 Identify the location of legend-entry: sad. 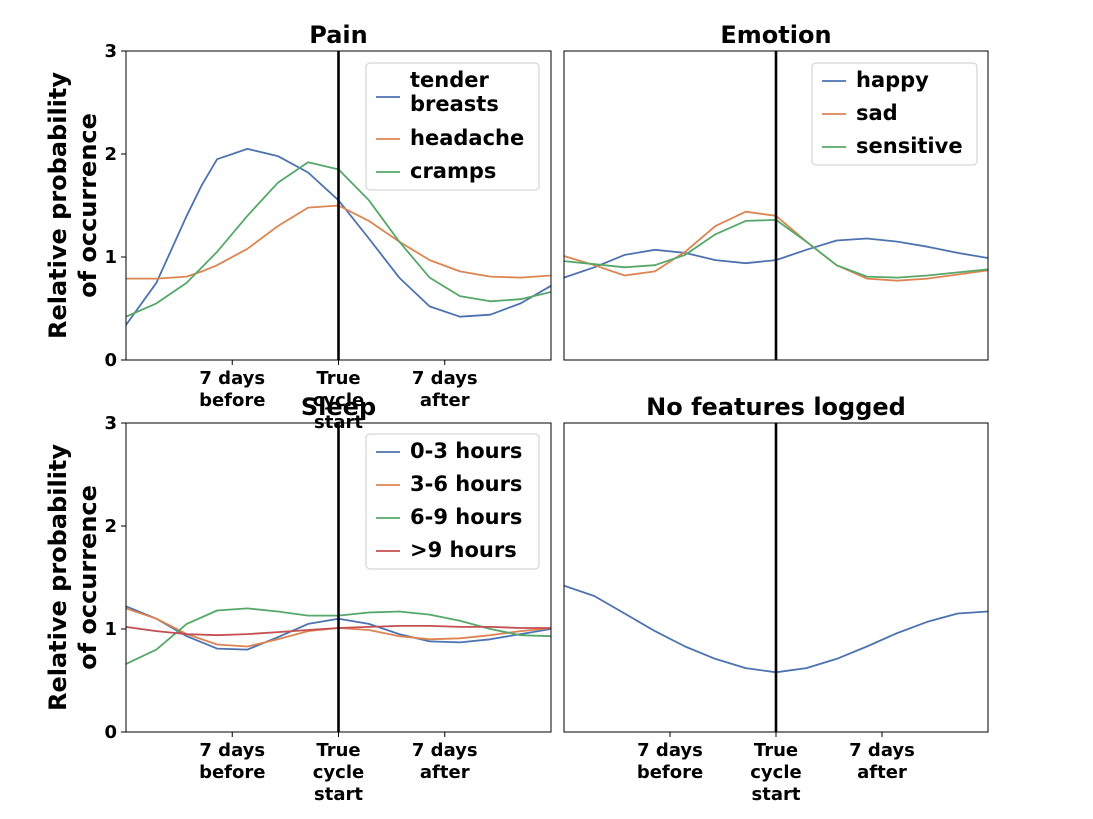
(860, 113).